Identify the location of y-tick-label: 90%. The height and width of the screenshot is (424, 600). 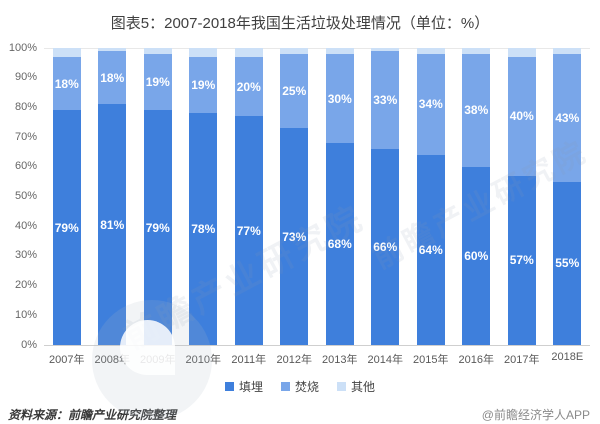
(25, 77).